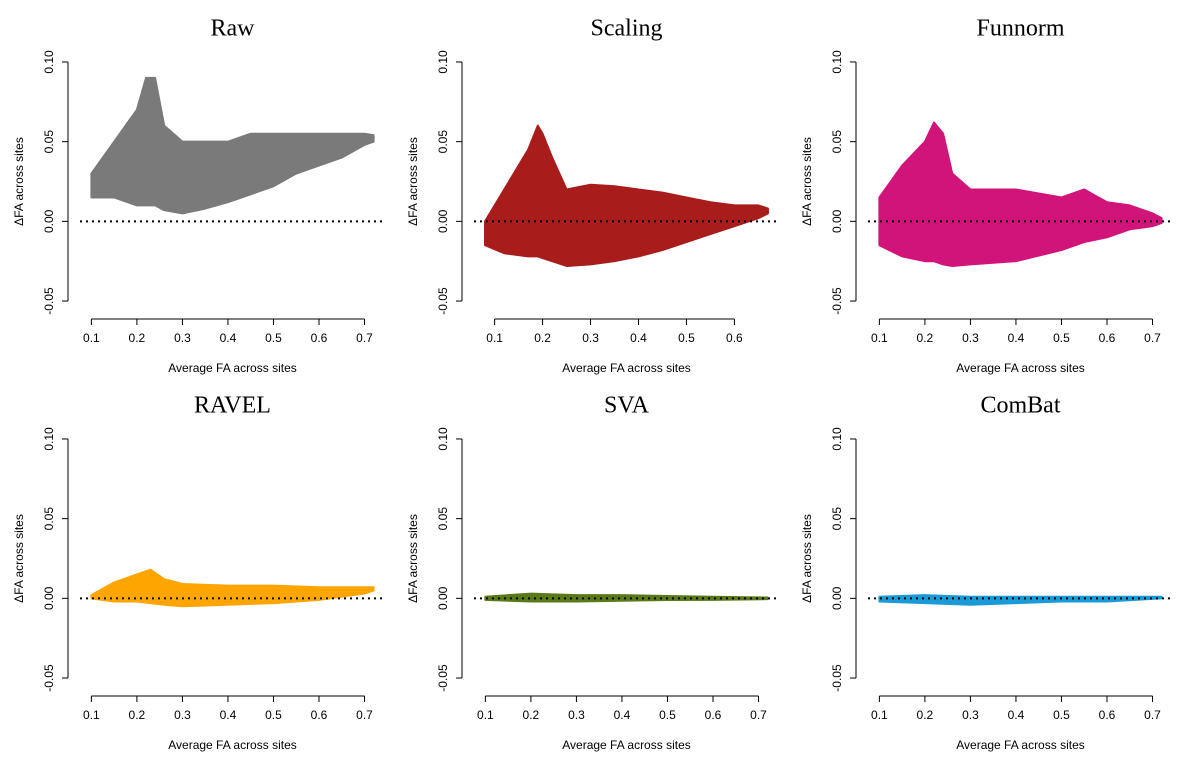 Image resolution: width=1182 pixels, height=758 pixels. What do you see at coordinates (1020, 29) in the screenshot?
I see `chart-title: Funnorm` at bounding box center [1020, 29].